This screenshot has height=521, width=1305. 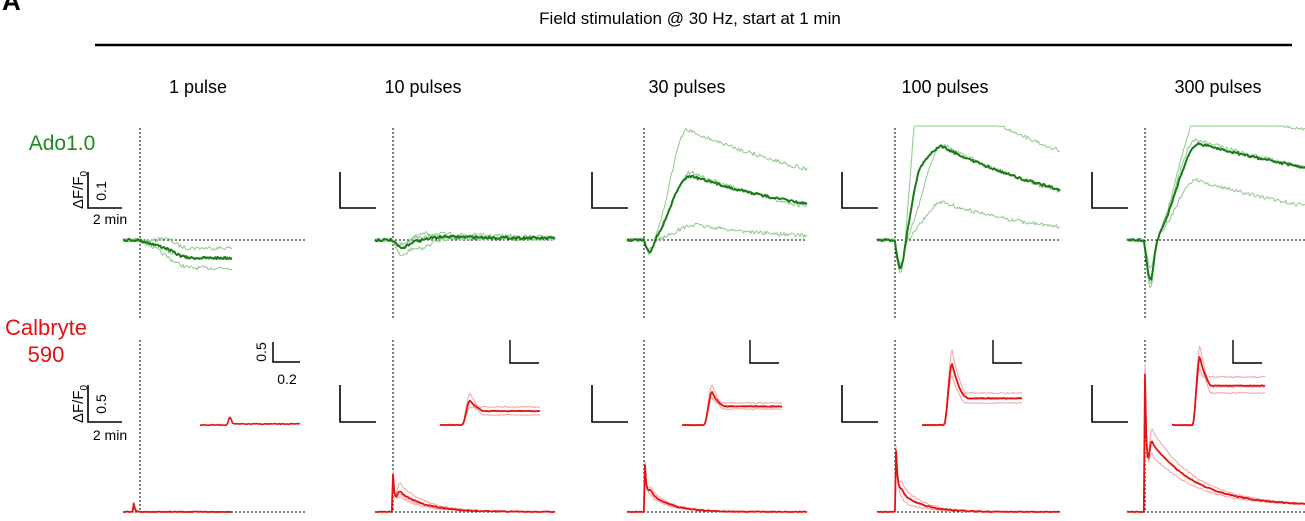 What do you see at coordinates (46, 327) in the screenshot?
I see `row-label-calbryte: Calbryte` at bounding box center [46, 327].